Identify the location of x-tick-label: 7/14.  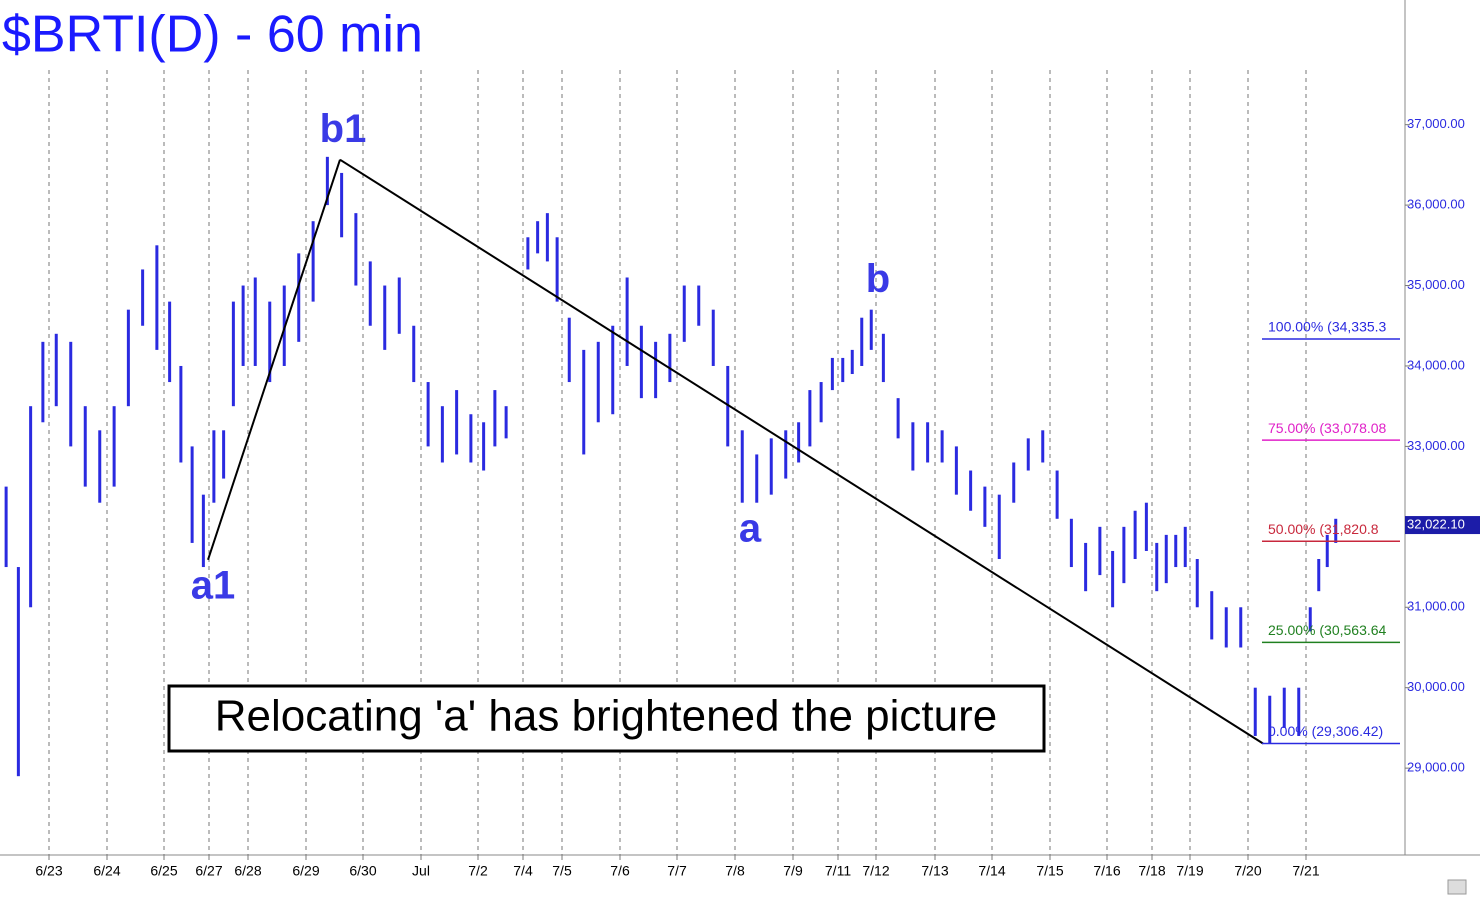
(991, 871).